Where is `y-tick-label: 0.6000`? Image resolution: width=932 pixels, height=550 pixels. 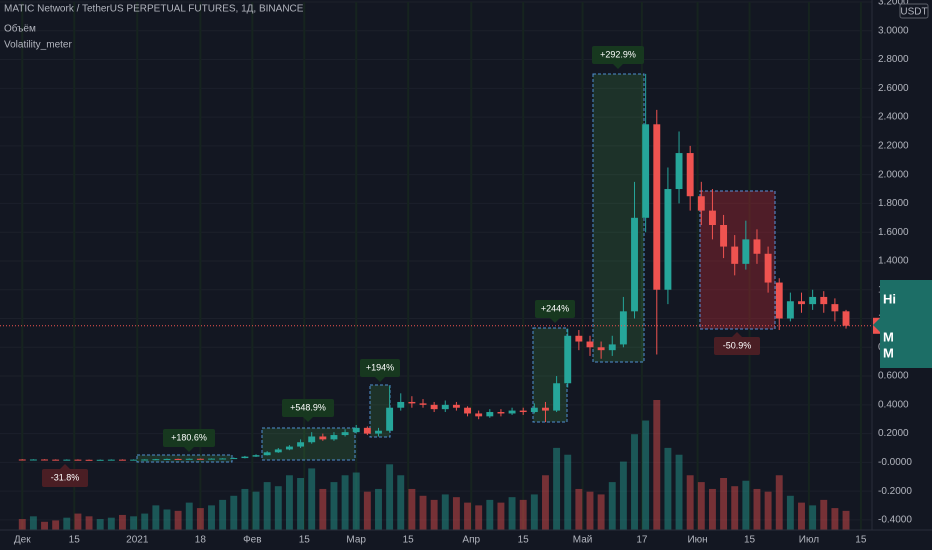
y-tick-label: 0.6000 is located at coordinates (893, 376).